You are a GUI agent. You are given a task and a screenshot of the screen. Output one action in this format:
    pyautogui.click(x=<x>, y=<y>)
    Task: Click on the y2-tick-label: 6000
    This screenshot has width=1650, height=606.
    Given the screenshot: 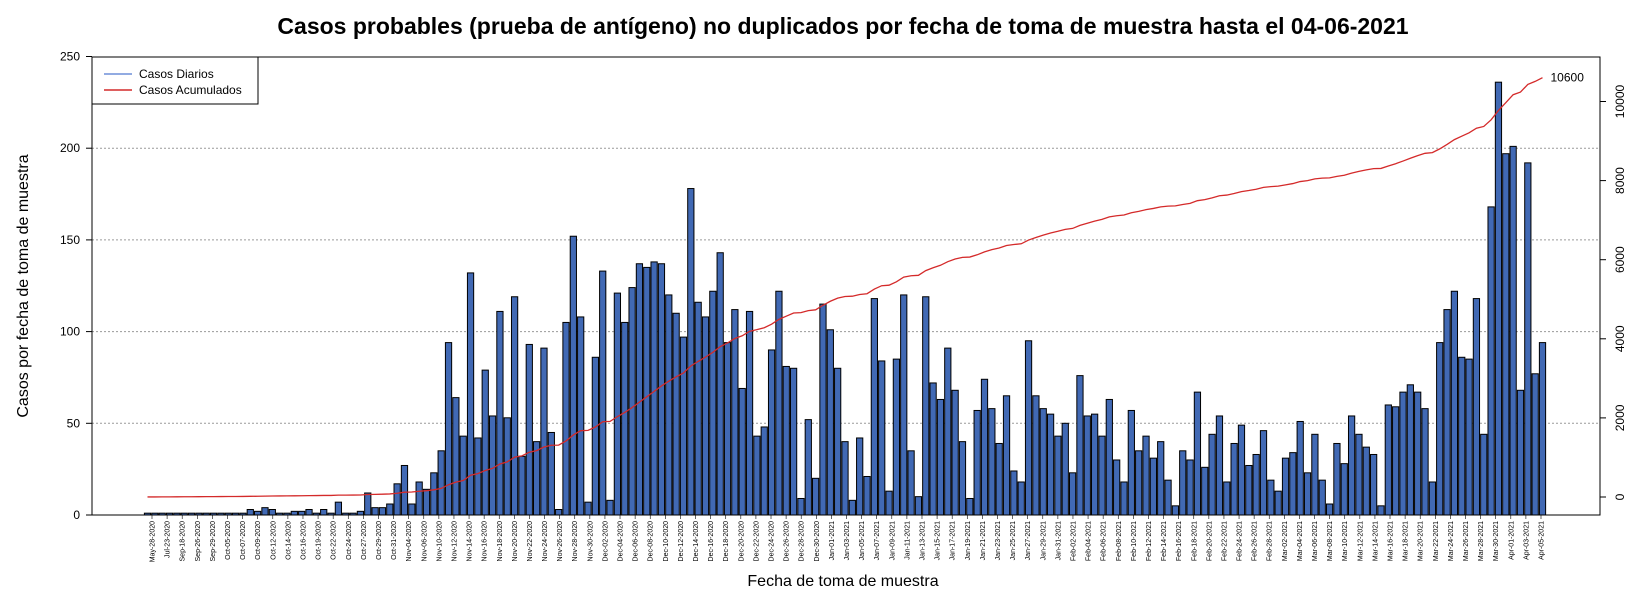 What is the action you would take?
    pyautogui.click(x=1620, y=259)
    